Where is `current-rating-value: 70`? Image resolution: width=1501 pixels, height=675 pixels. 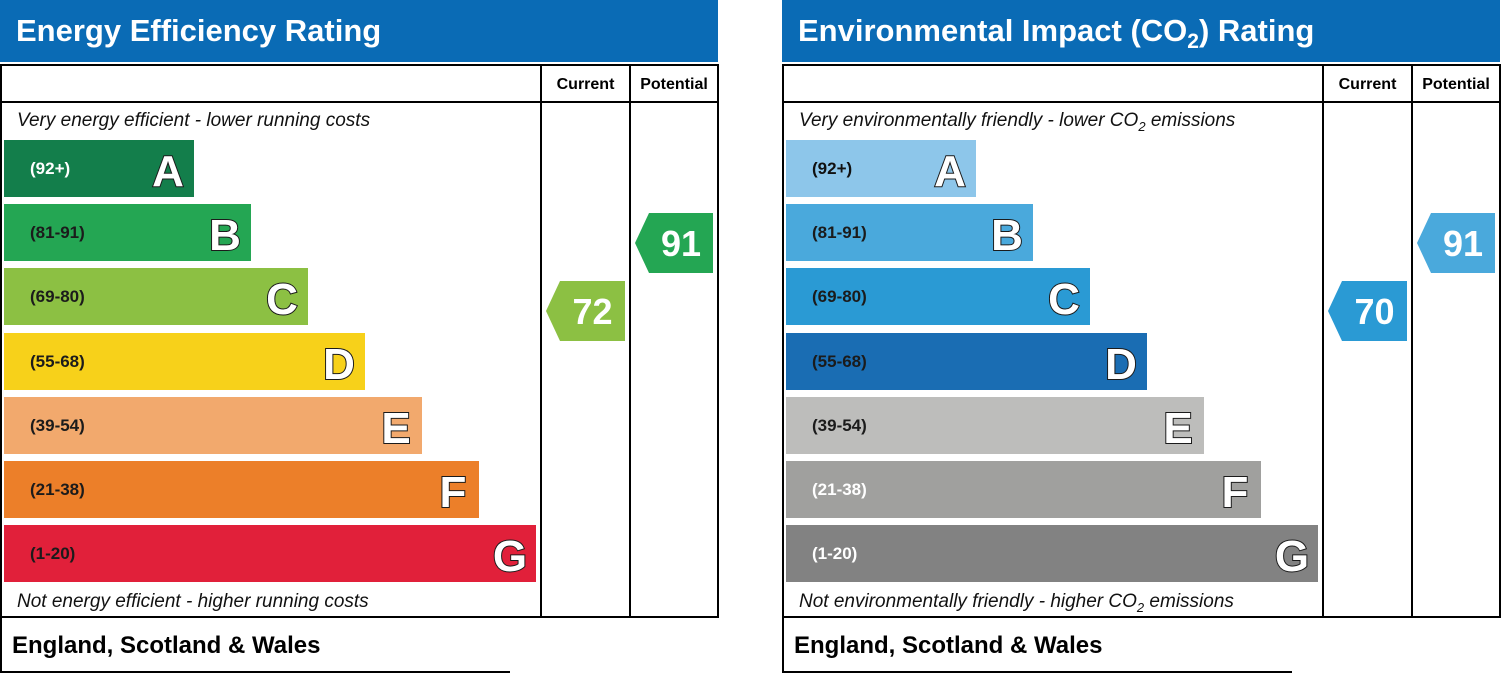 current-rating-value: 70 is located at coordinates (1374, 311).